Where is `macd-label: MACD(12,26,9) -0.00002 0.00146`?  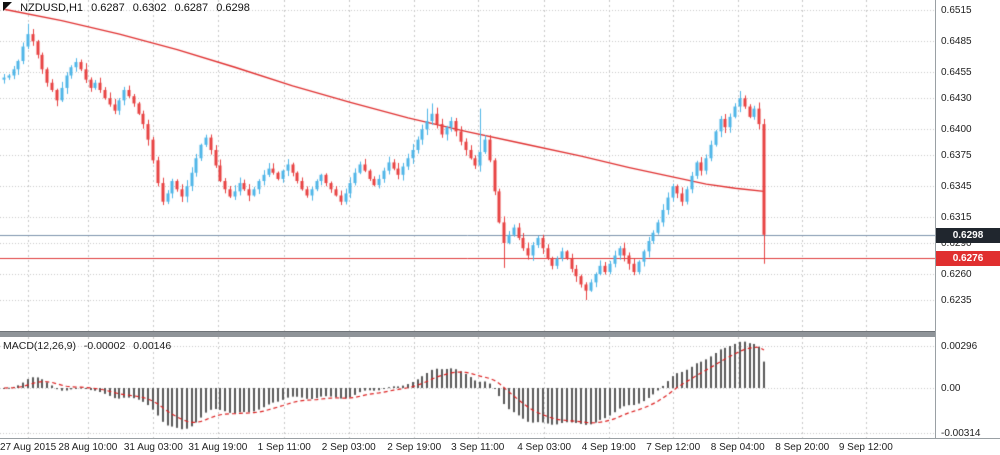 macd-label: MACD(12,26,9) -0.00002 0.00146 is located at coordinates (89, 346).